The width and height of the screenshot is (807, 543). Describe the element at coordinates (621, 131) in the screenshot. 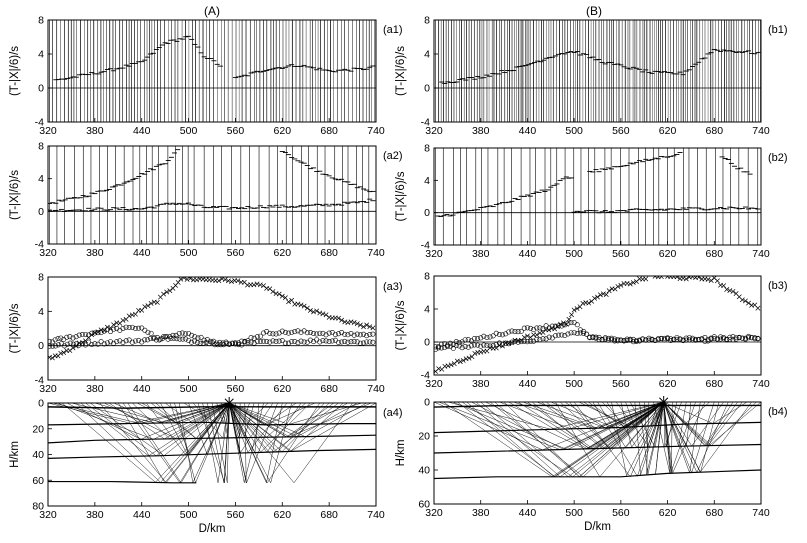

I see `x-tick-label: 560` at that location.